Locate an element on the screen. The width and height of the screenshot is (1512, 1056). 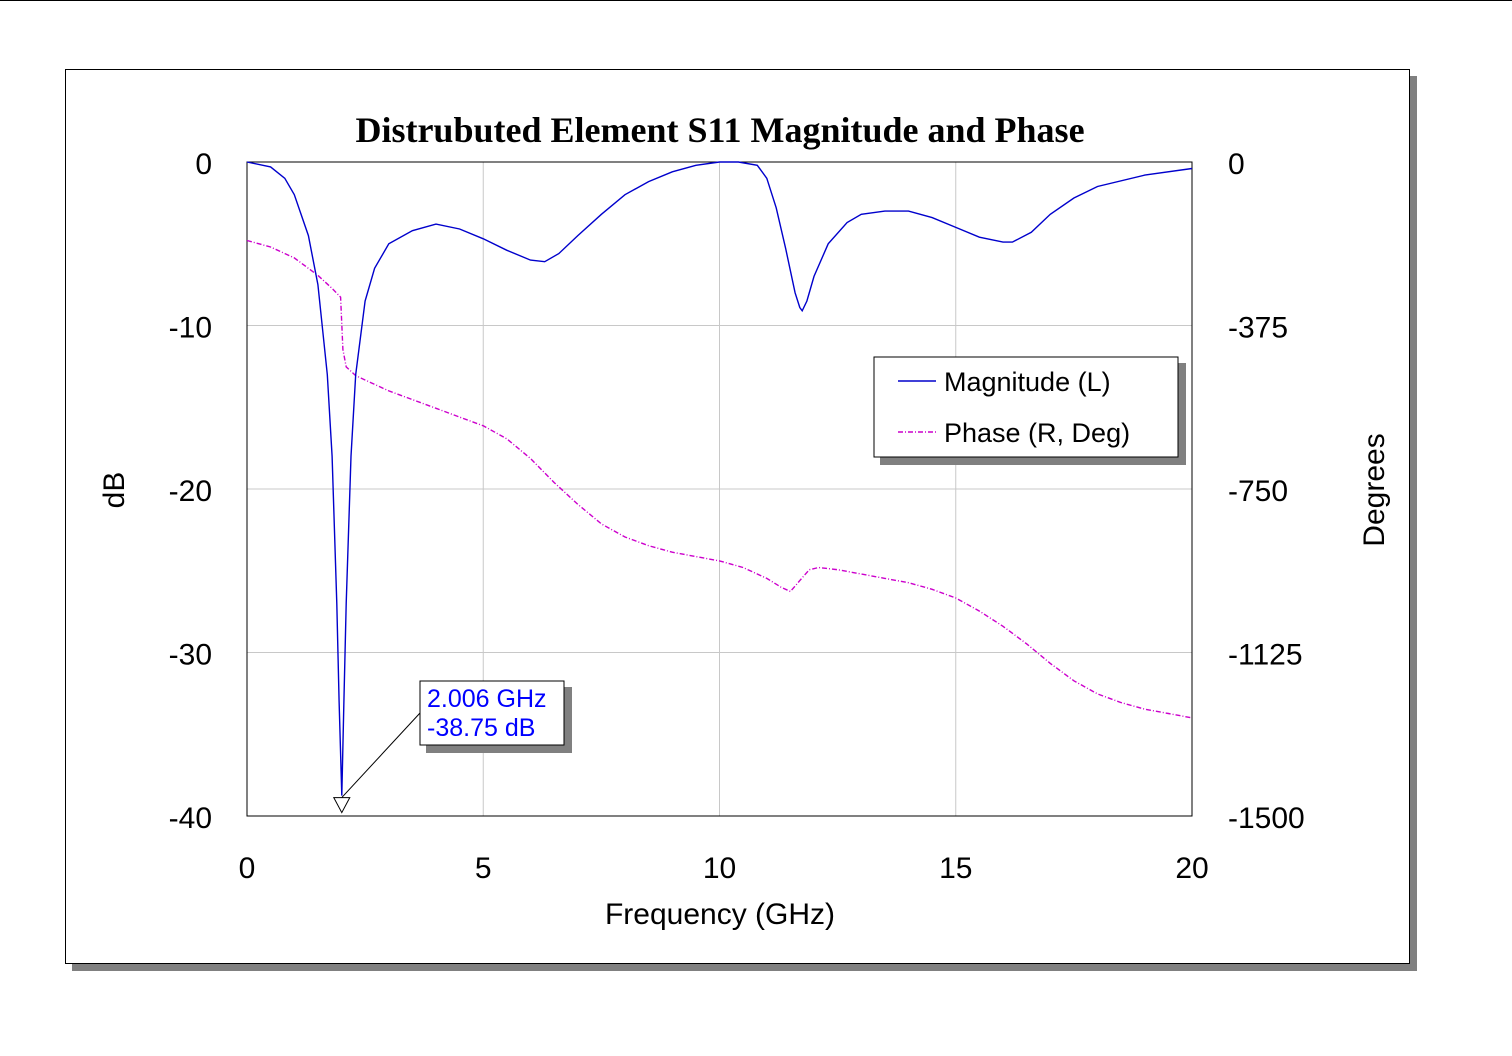
y-left-tick-label: 0 is located at coordinates (203, 164).